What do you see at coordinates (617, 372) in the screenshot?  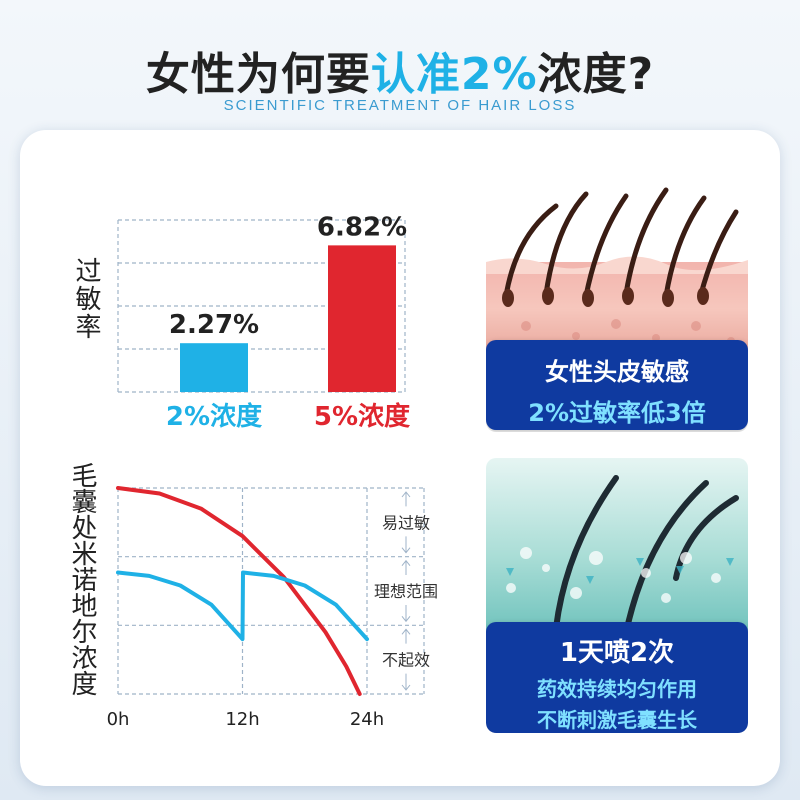 I see `sensitive-scalp-line1: 女性头皮敏感` at bounding box center [617, 372].